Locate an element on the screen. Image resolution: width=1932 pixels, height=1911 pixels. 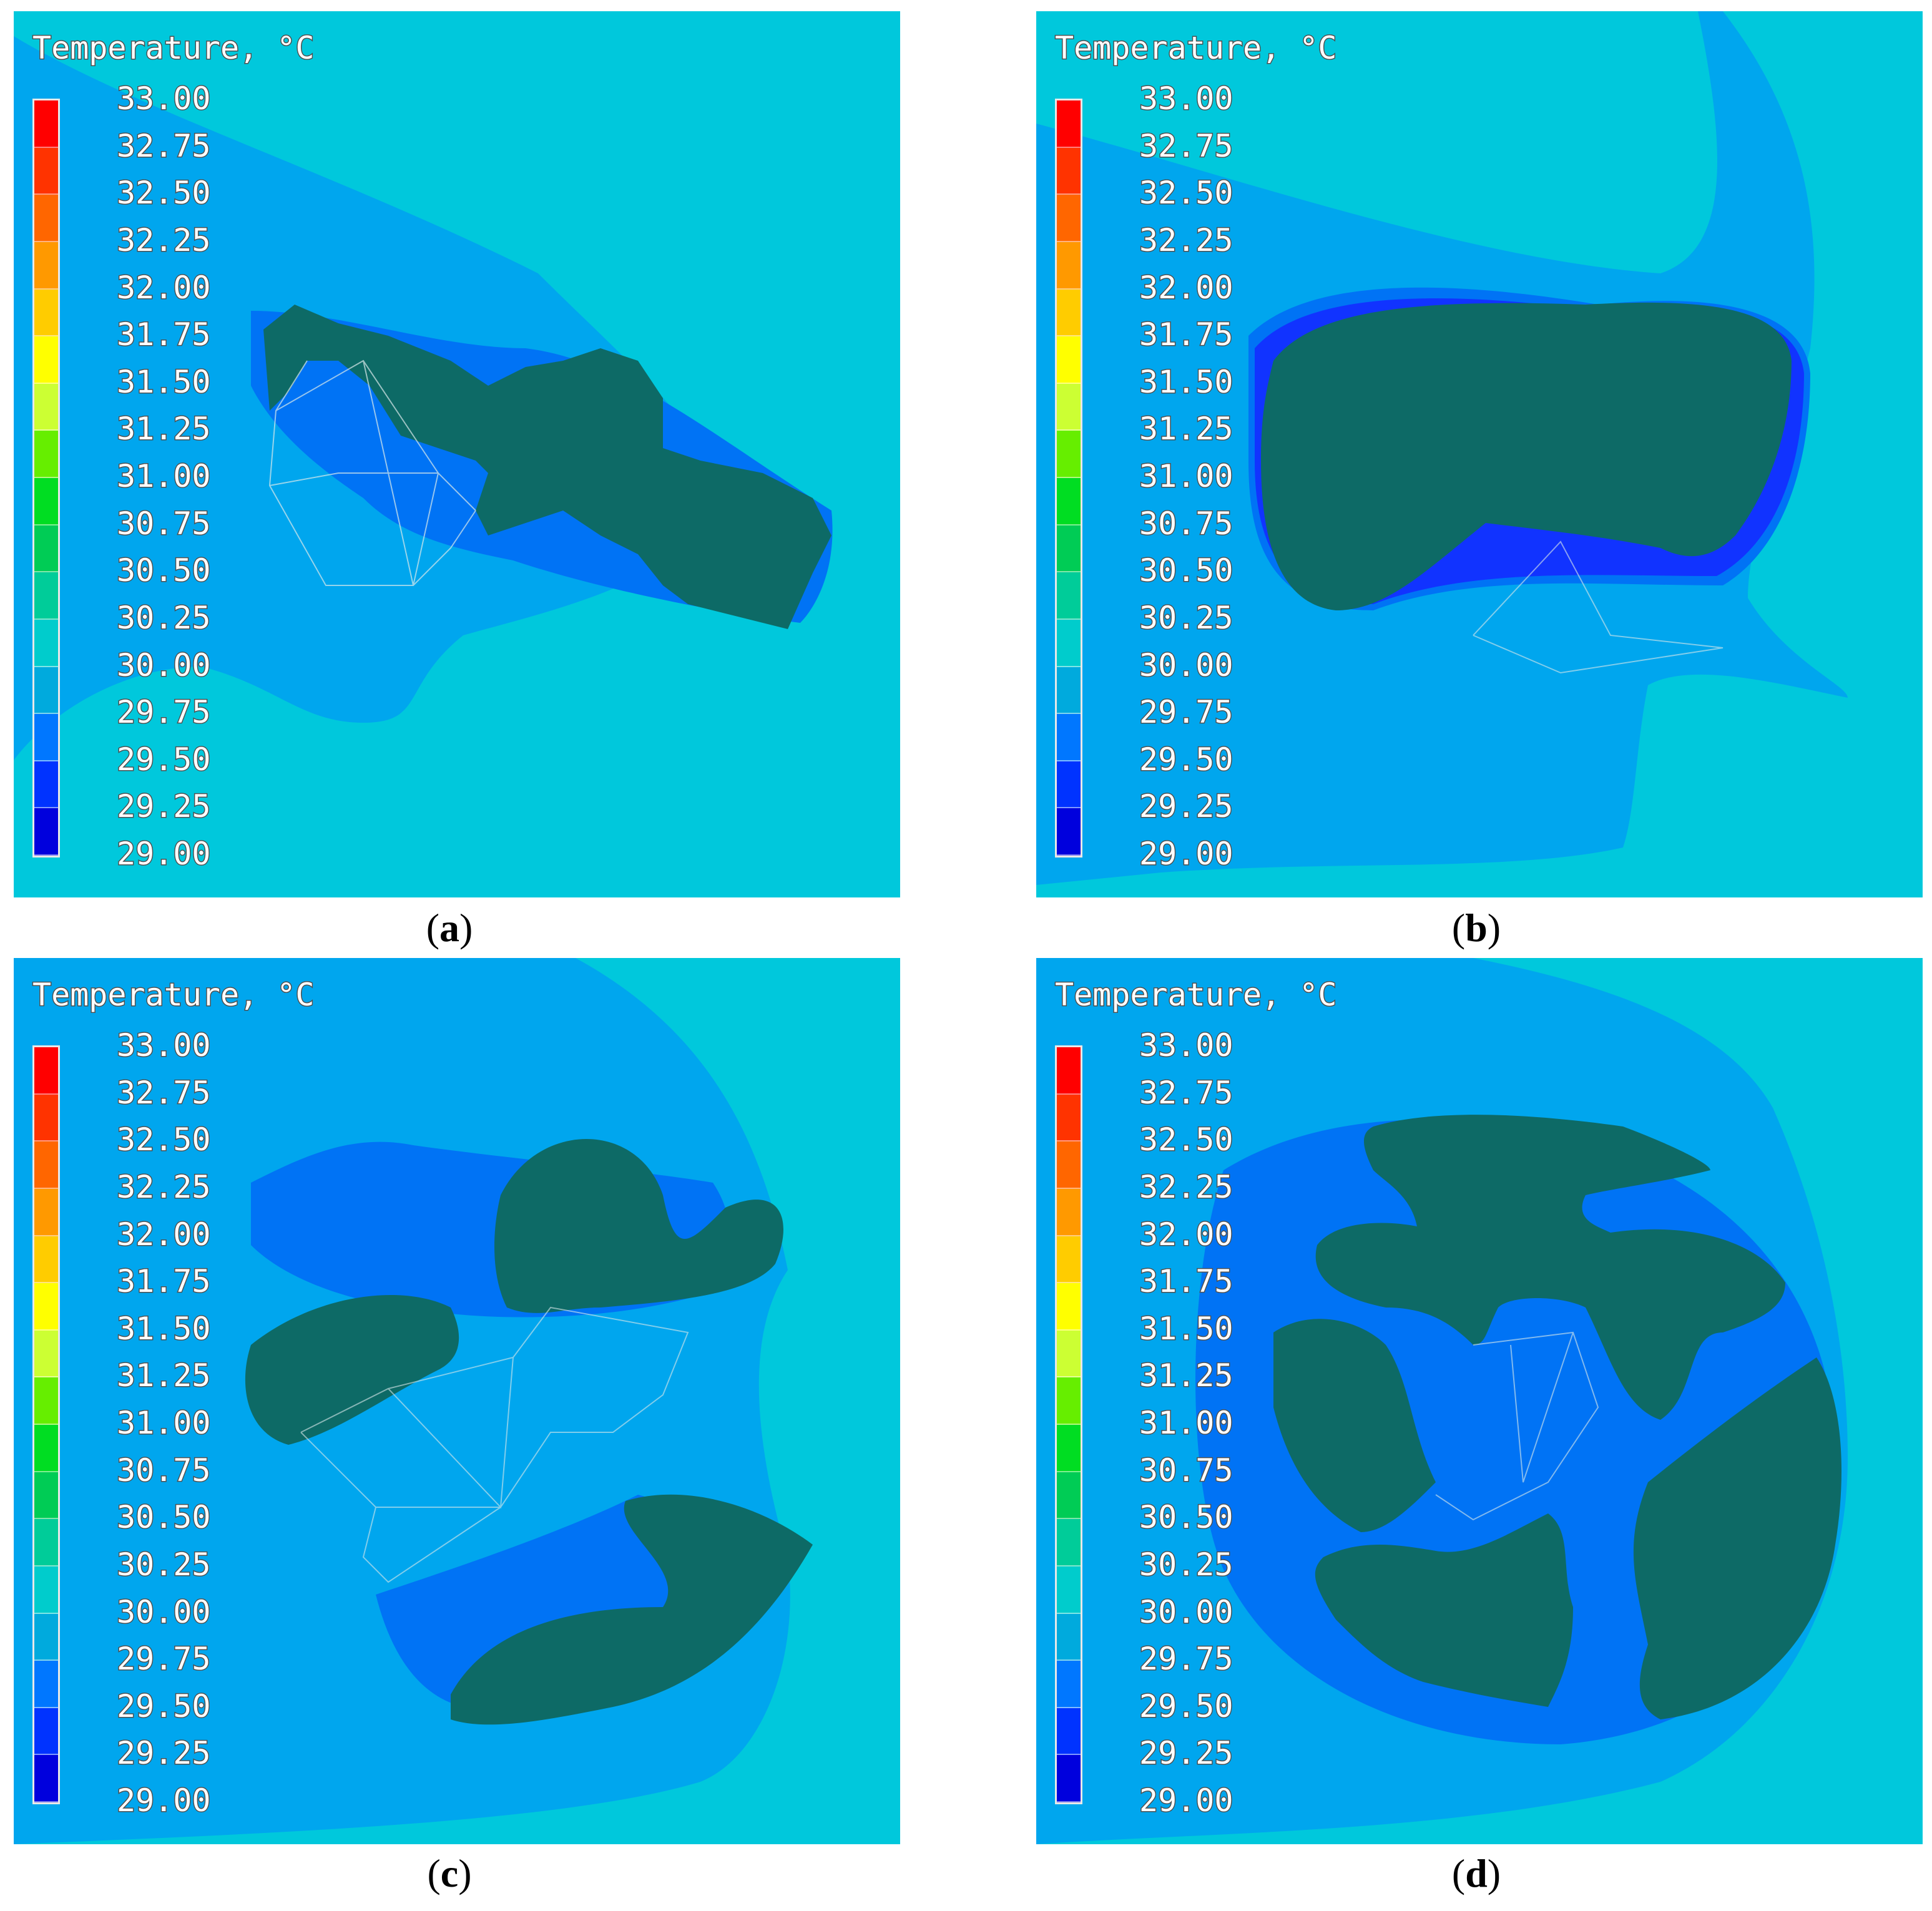
caption-c: (c) is located at coordinates (450, 1873).